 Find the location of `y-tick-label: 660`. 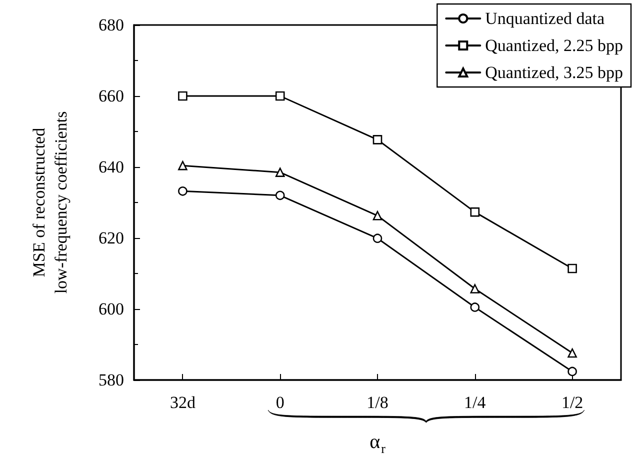

y-tick-label: 660 is located at coordinates (111, 96).